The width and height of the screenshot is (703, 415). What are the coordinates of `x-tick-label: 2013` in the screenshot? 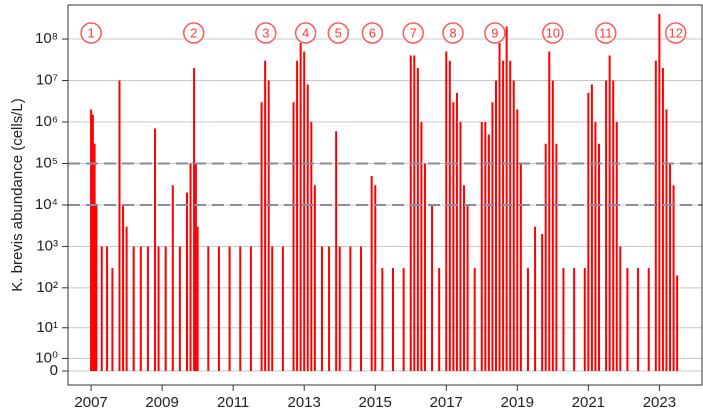 It's located at (304, 402).